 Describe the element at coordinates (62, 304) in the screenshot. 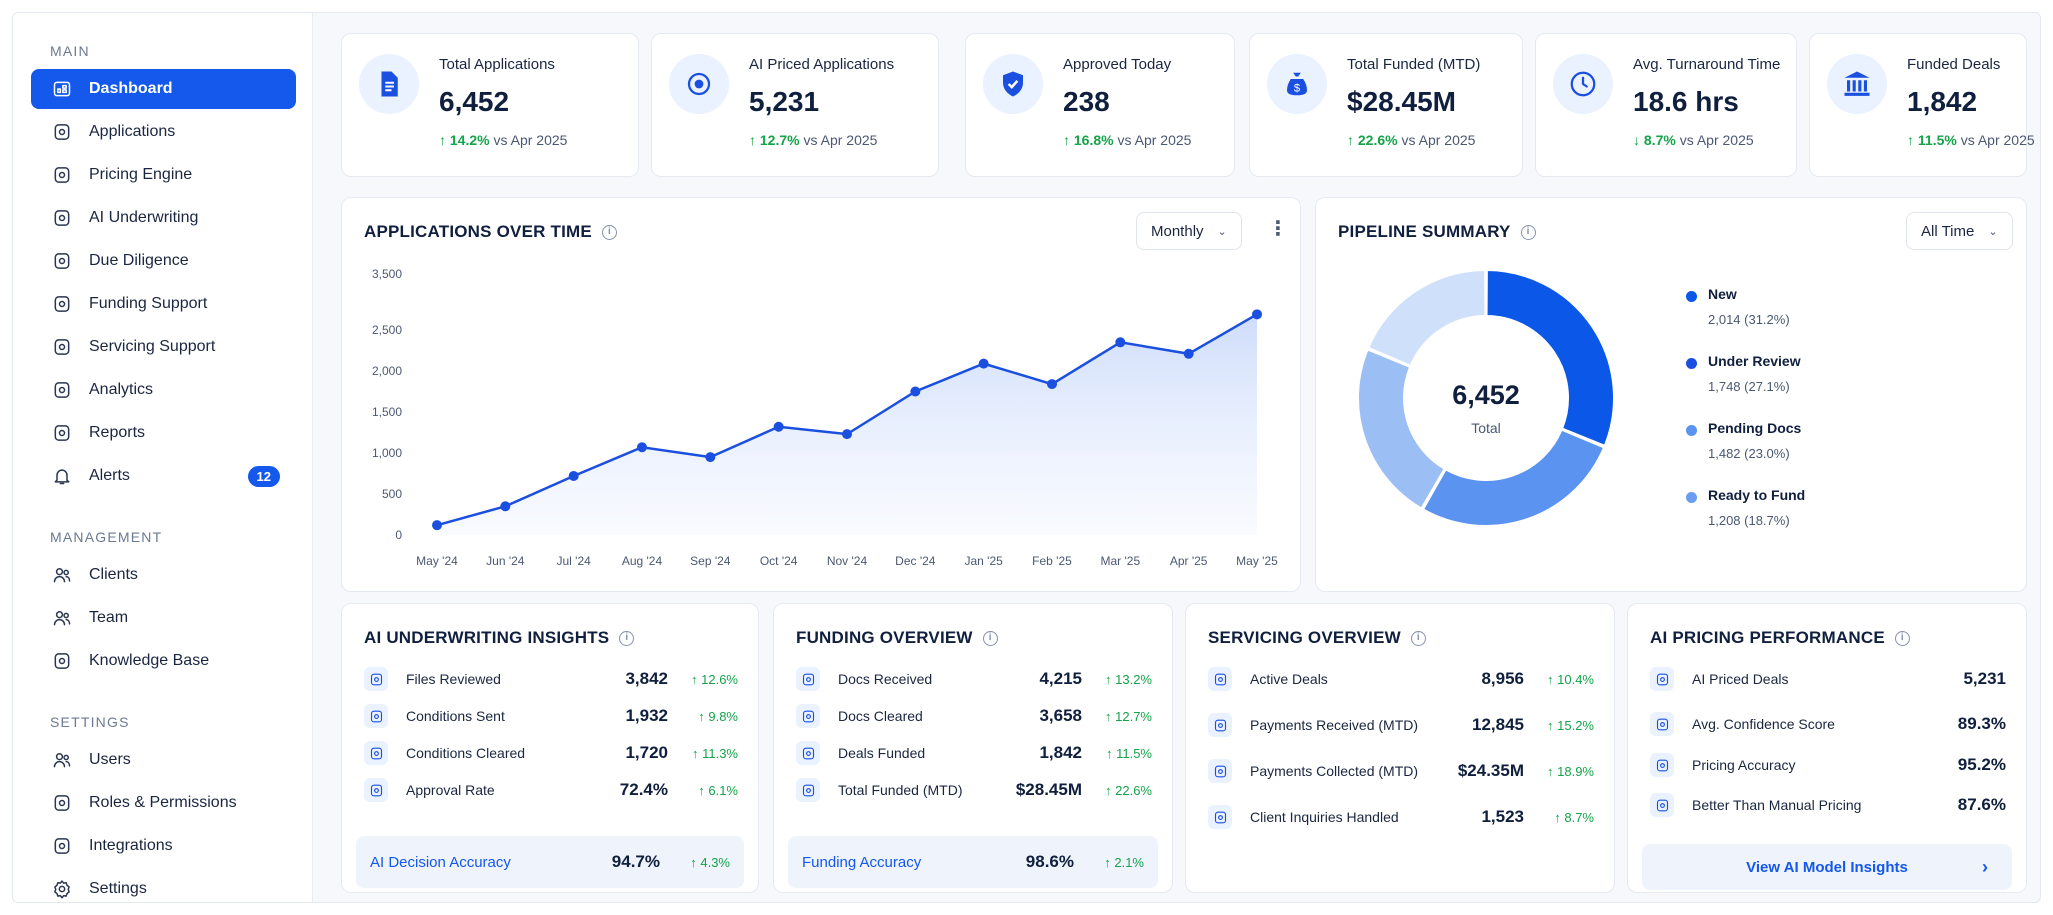

I see `funding-support-icon` at that location.